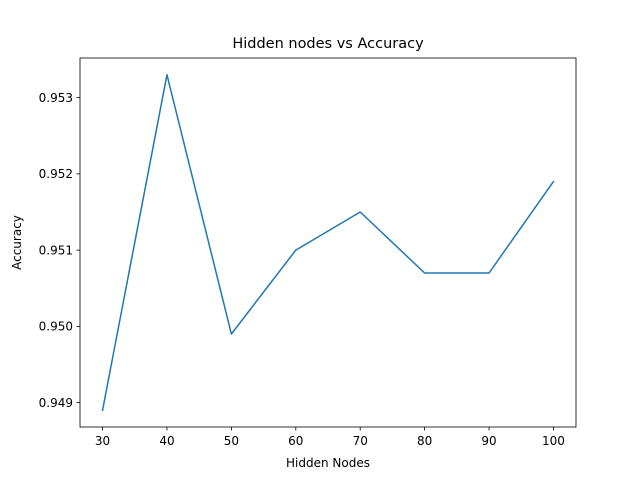  What do you see at coordinates (102, 441) in the screenshot?
I see `x-tick-label: 30` at bounding box center [102, 441].